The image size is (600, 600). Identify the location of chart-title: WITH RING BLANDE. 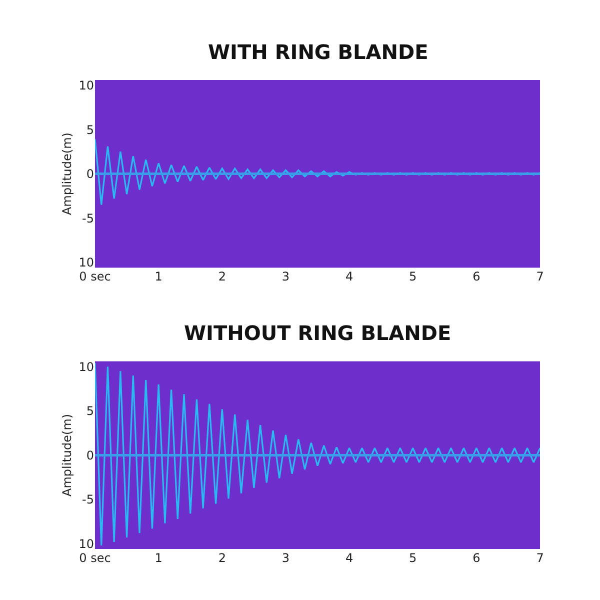
(318, 52).